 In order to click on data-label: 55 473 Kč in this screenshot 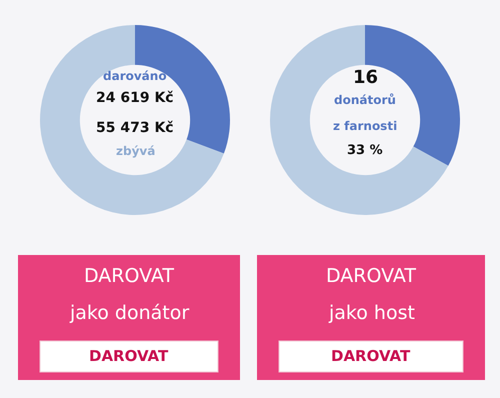, I will do `click(135, 128)`.